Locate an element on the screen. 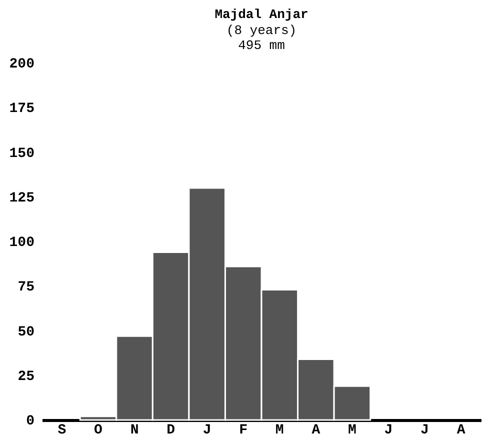 This screenshot has width=489, height=444. y-tick-label: 175 is located at coordinates (21, 109).